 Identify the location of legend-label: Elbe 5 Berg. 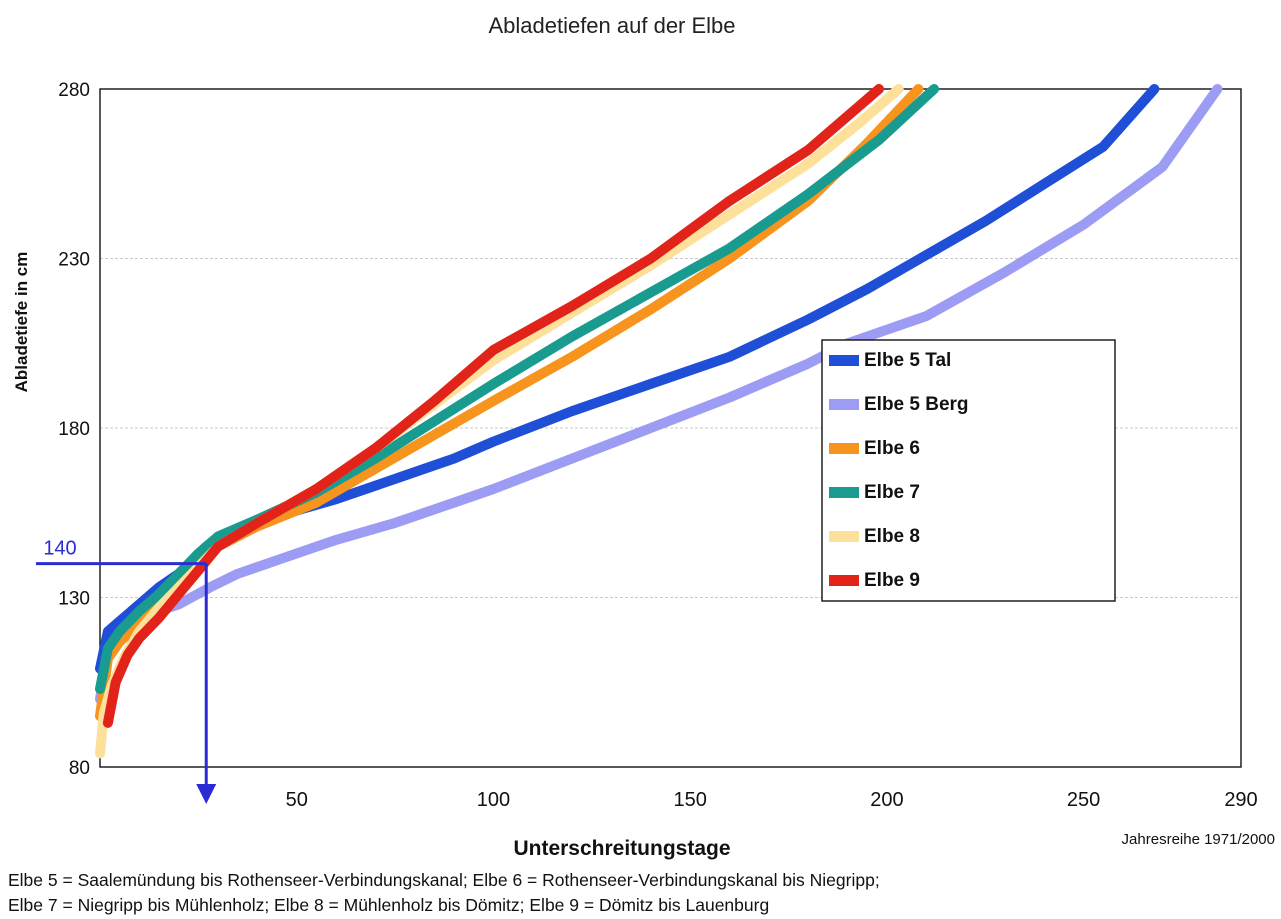
(916, 404).